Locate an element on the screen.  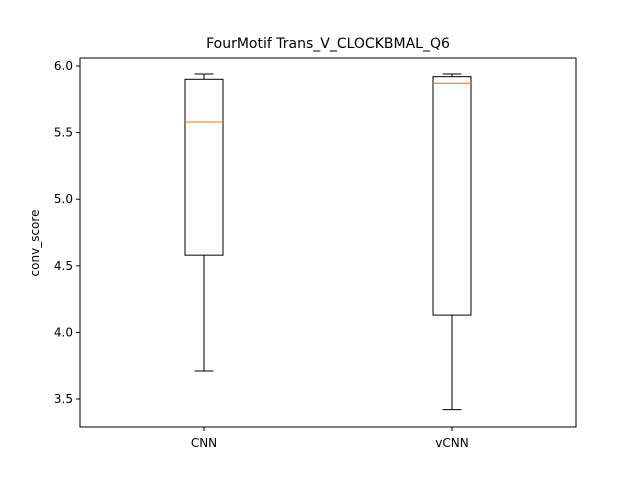
x-tick-label: vCNN is located at coordinates (451, 443).